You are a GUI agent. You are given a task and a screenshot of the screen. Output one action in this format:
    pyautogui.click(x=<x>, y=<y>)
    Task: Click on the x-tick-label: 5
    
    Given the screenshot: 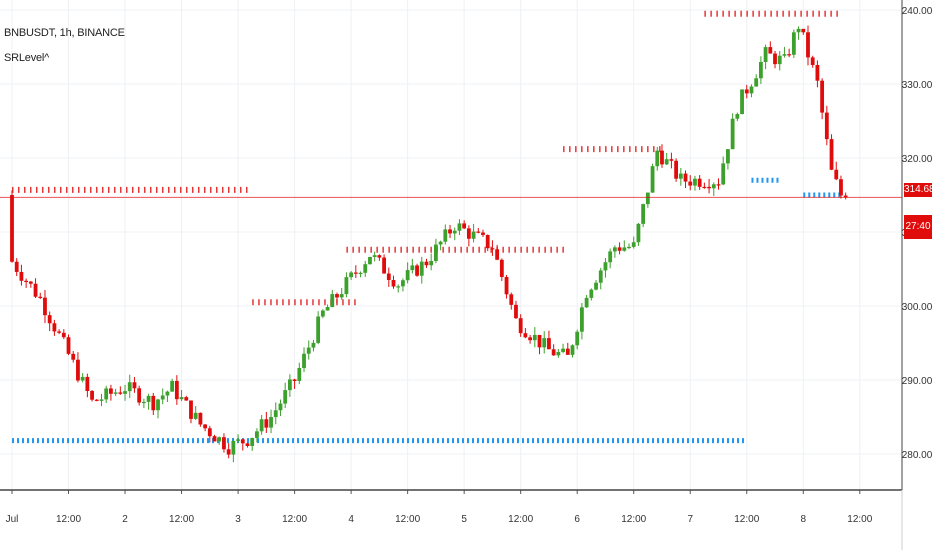 What is the action you would take?
    pyautogui.click(x=464, y=519)
    